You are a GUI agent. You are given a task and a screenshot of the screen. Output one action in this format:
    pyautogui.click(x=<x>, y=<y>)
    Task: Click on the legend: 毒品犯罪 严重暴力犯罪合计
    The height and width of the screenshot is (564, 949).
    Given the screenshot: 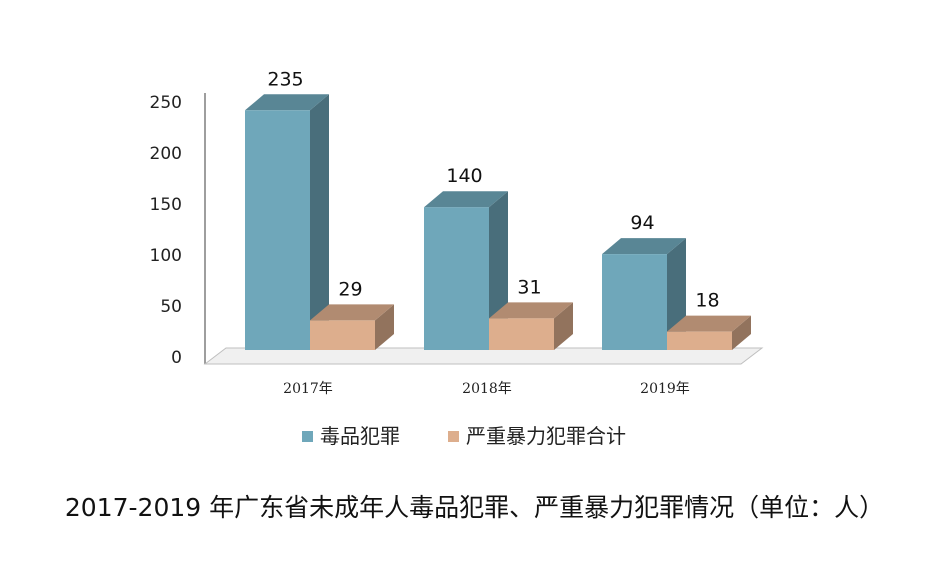 What is the action you would take?
    pyautogui.click(x=464, y=436)
    